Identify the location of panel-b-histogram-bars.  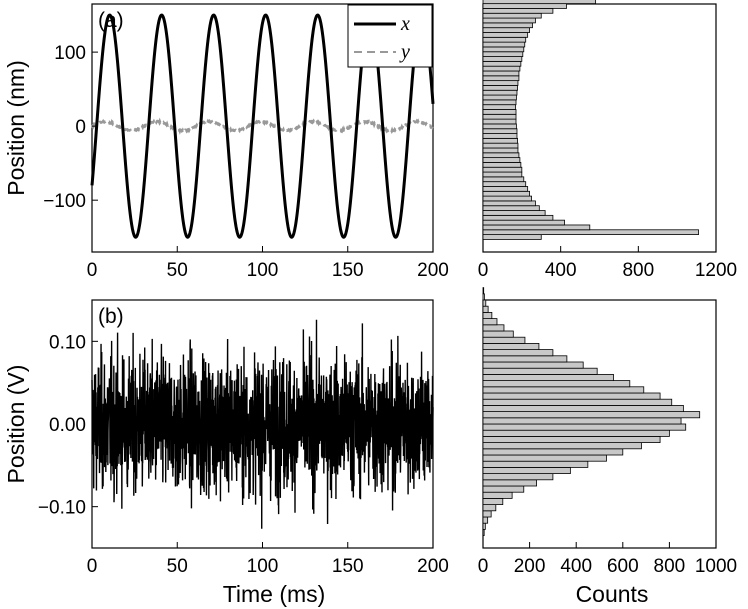
(591, 412).